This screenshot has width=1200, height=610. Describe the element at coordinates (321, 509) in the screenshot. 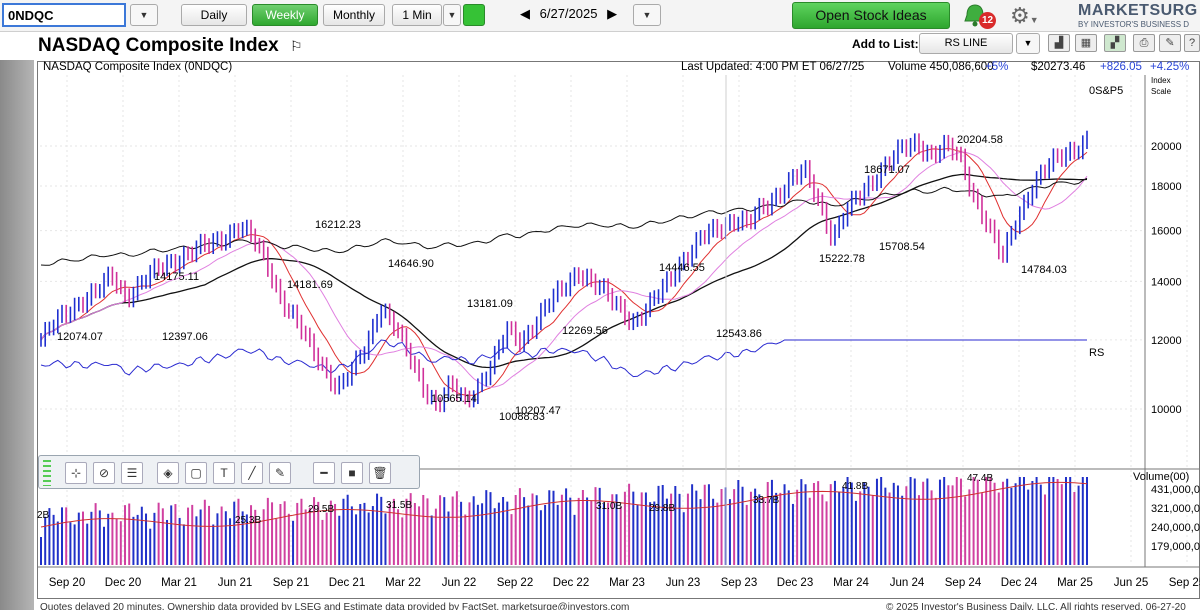

I see `volume-annotation: 29.5B` at that location.